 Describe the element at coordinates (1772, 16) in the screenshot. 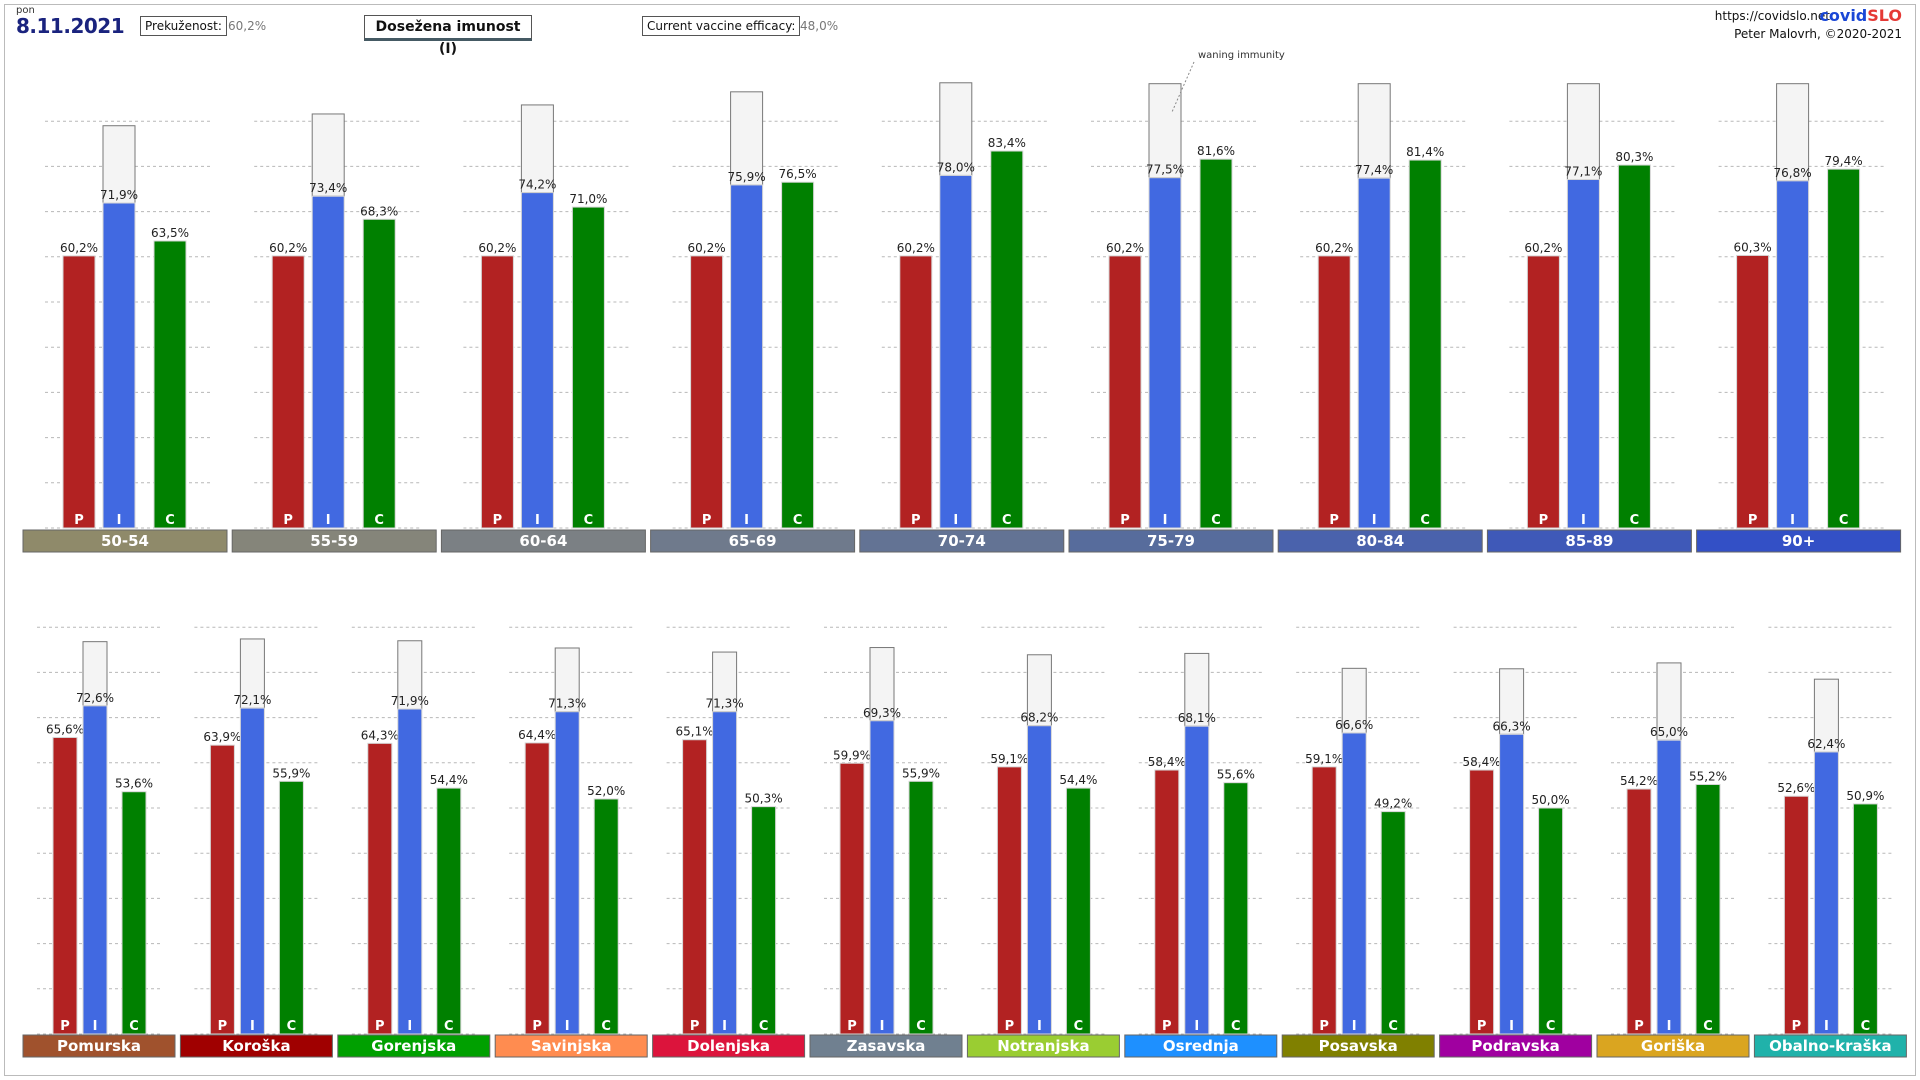

I see `source-url: https://covidslo.net` at that location.